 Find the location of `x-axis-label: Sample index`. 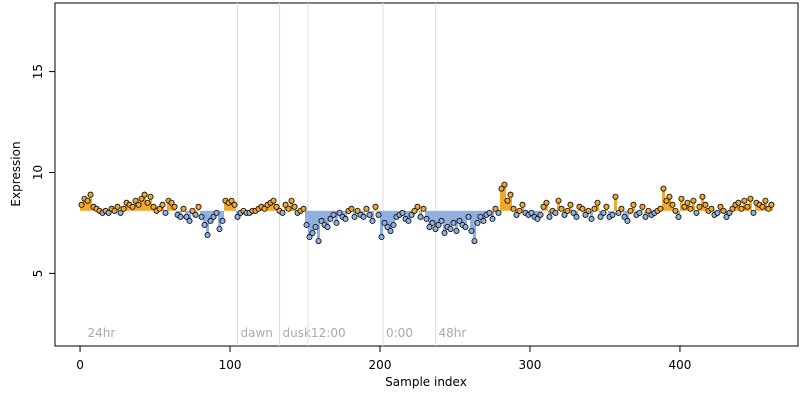

x-axis-label: Sample index is located at coordinates (426, 382).